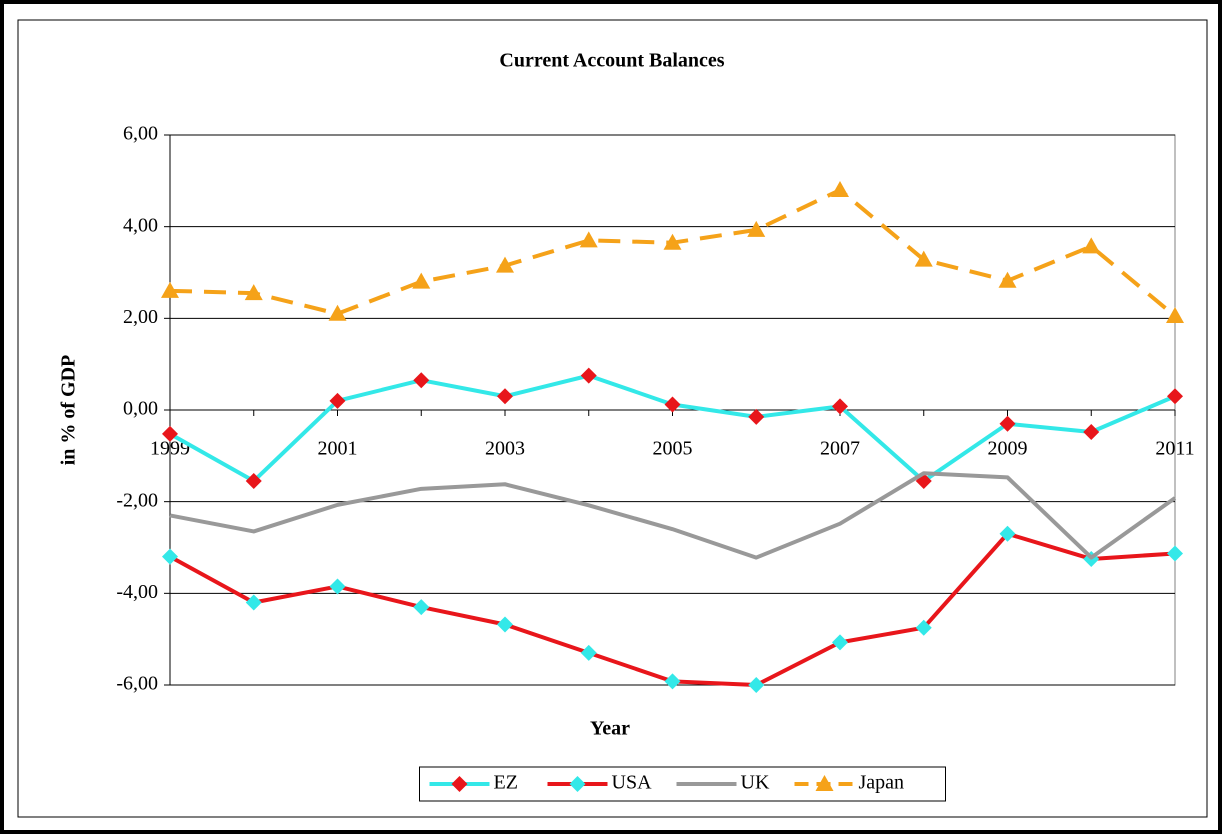  I want to click on x-tick-label: 2007, so click(840, 449).